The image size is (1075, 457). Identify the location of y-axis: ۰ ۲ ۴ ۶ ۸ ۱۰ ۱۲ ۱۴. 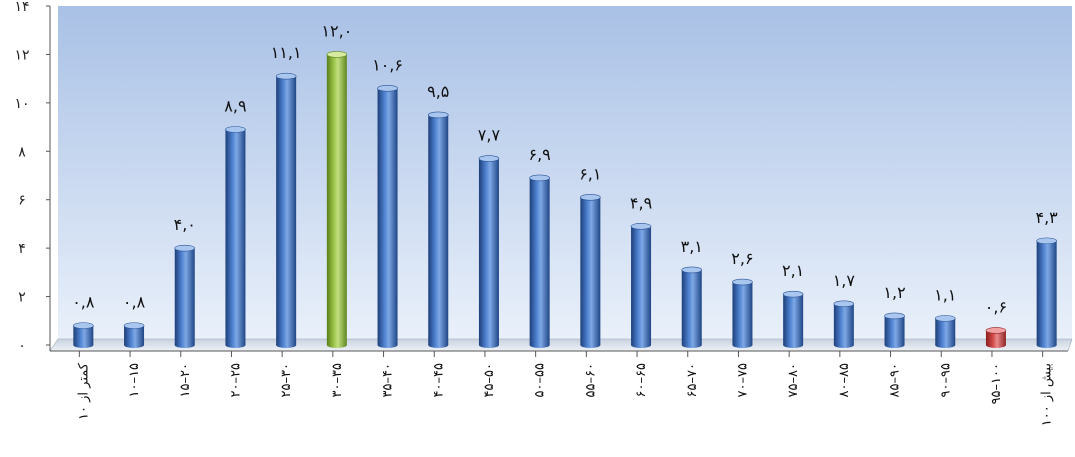
(32, 177).